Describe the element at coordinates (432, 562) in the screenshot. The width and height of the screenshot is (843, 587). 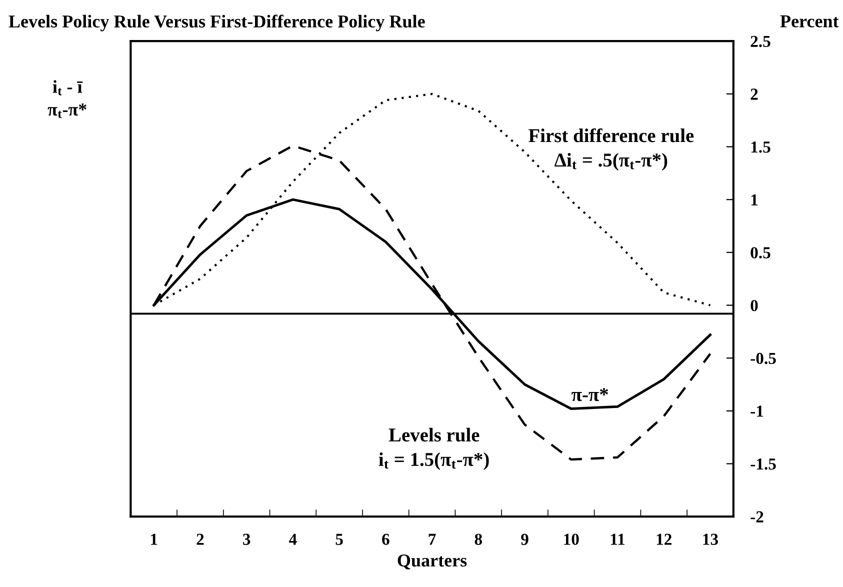
I see `x-axis-title: Quarters` at that location.